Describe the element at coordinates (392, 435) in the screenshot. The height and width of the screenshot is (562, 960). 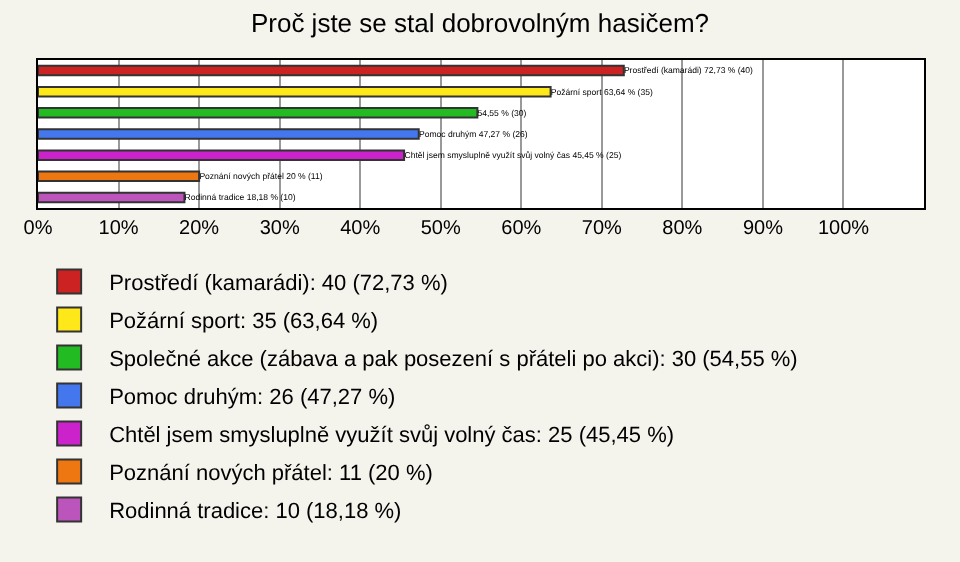
I see `legend-label: Chtěl jsem smysluplně využít svůj volný čas: 25 (45,45 %)` at that location.